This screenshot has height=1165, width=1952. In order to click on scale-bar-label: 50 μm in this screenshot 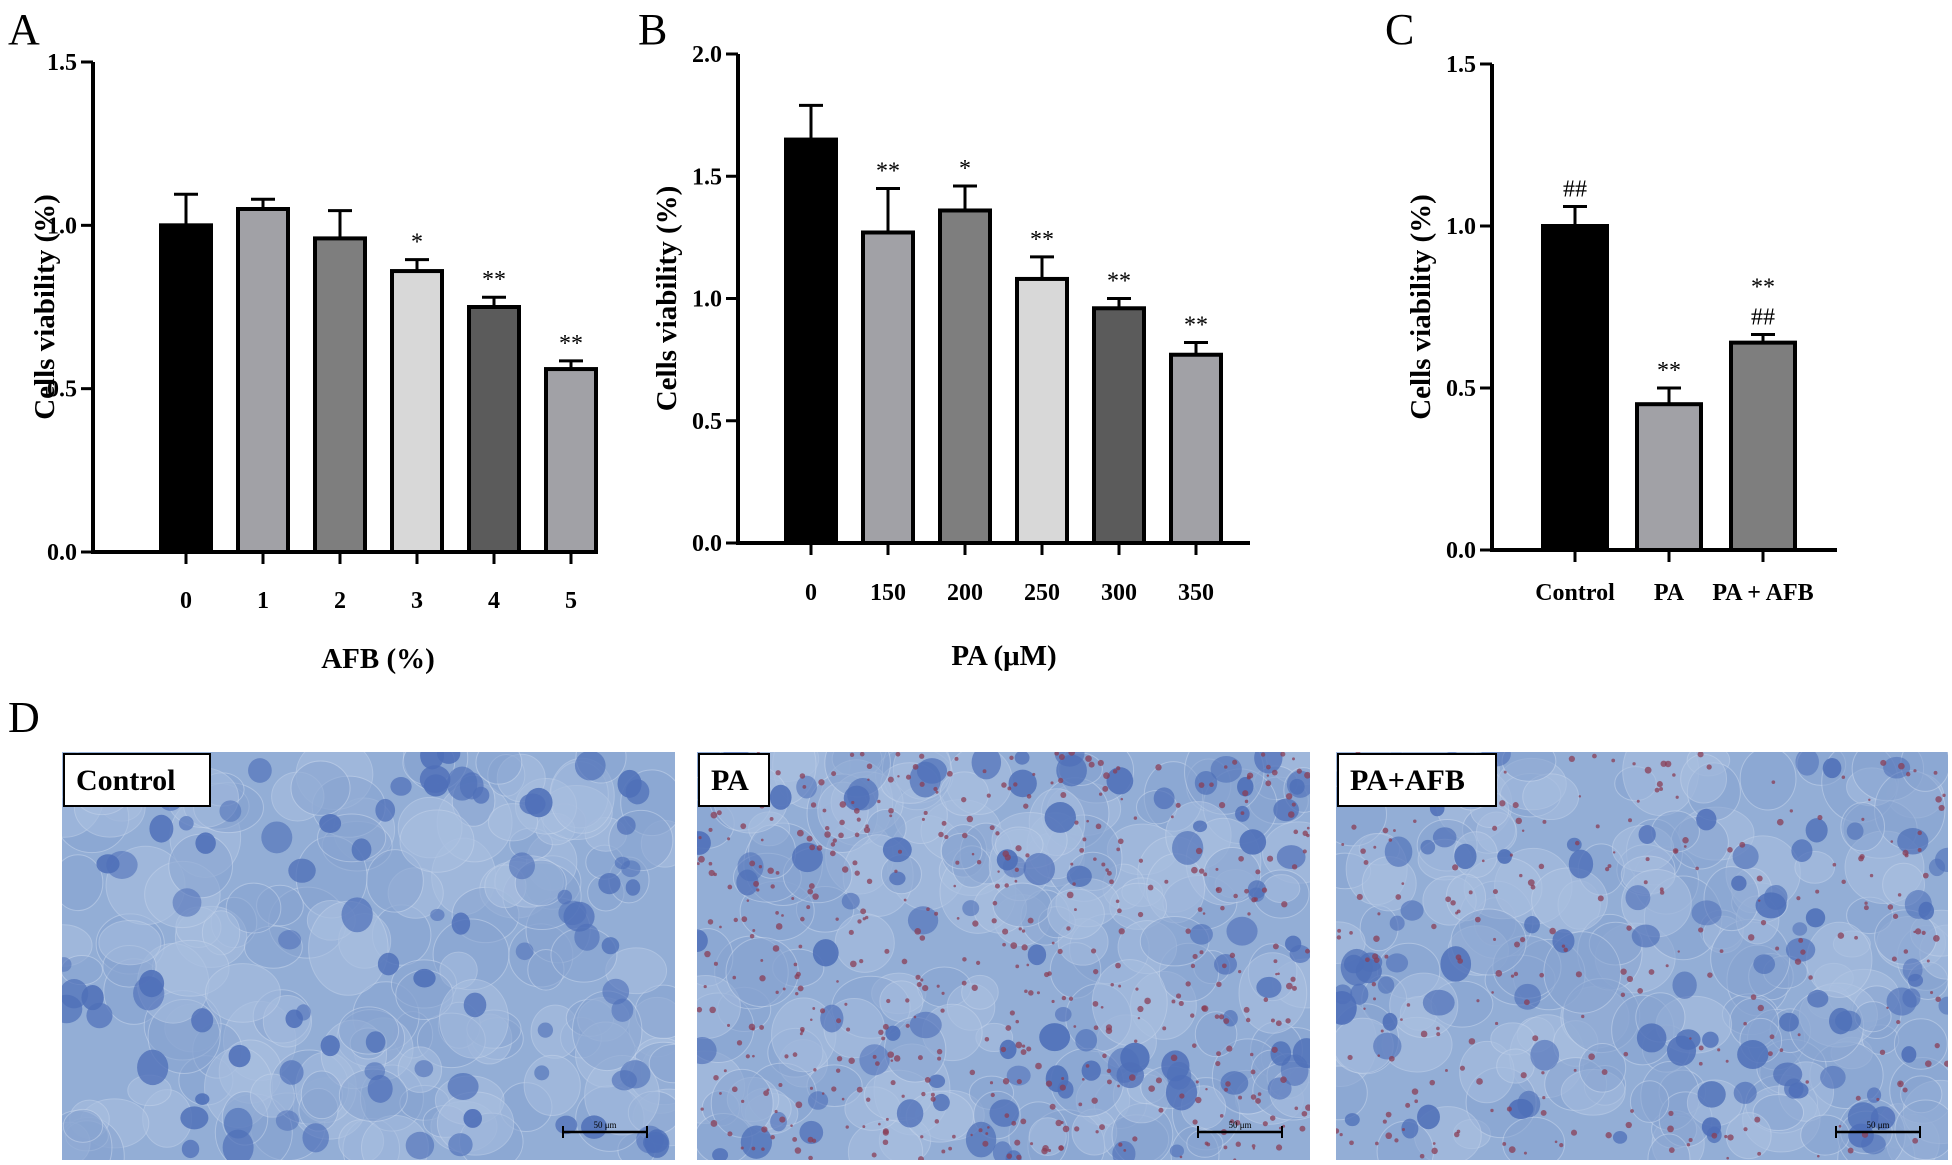, I will do `click(1877, 1125)`.